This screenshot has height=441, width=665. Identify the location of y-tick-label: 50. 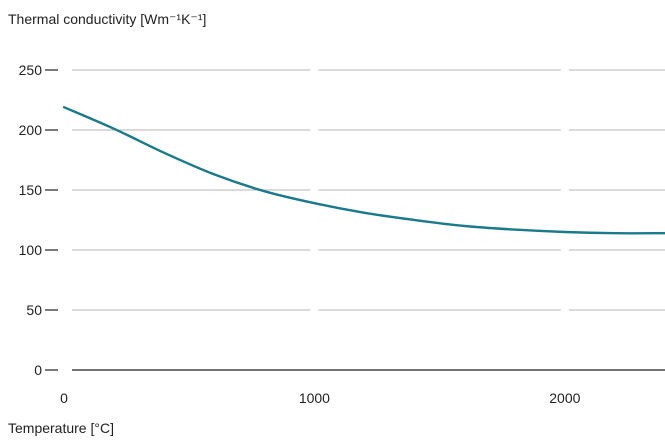
(34, 310).